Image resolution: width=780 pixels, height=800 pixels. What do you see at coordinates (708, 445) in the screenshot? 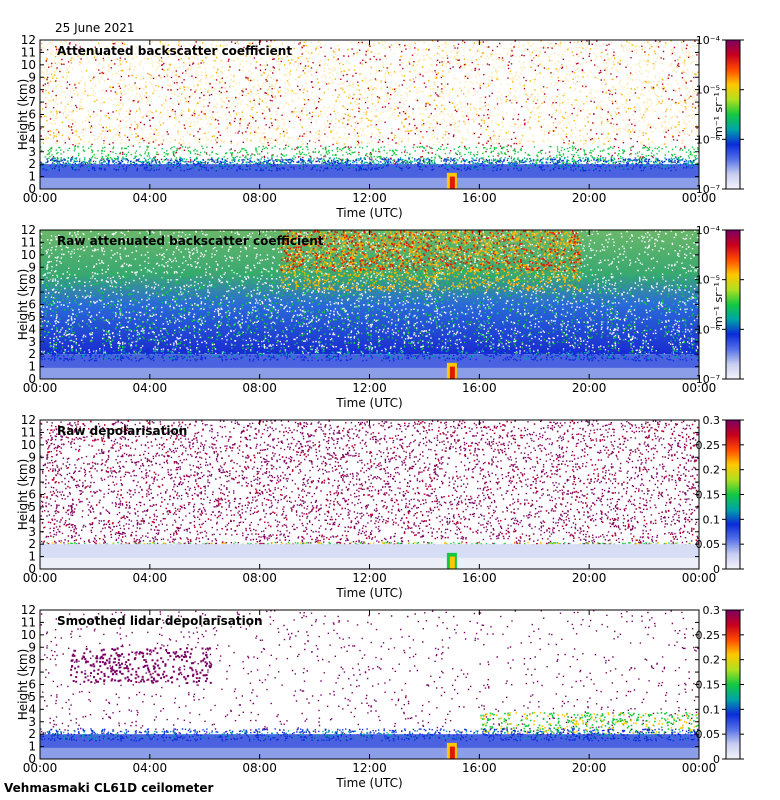
I see `colorbar-tick-label: 0.25` at bounding box center [708, 445].